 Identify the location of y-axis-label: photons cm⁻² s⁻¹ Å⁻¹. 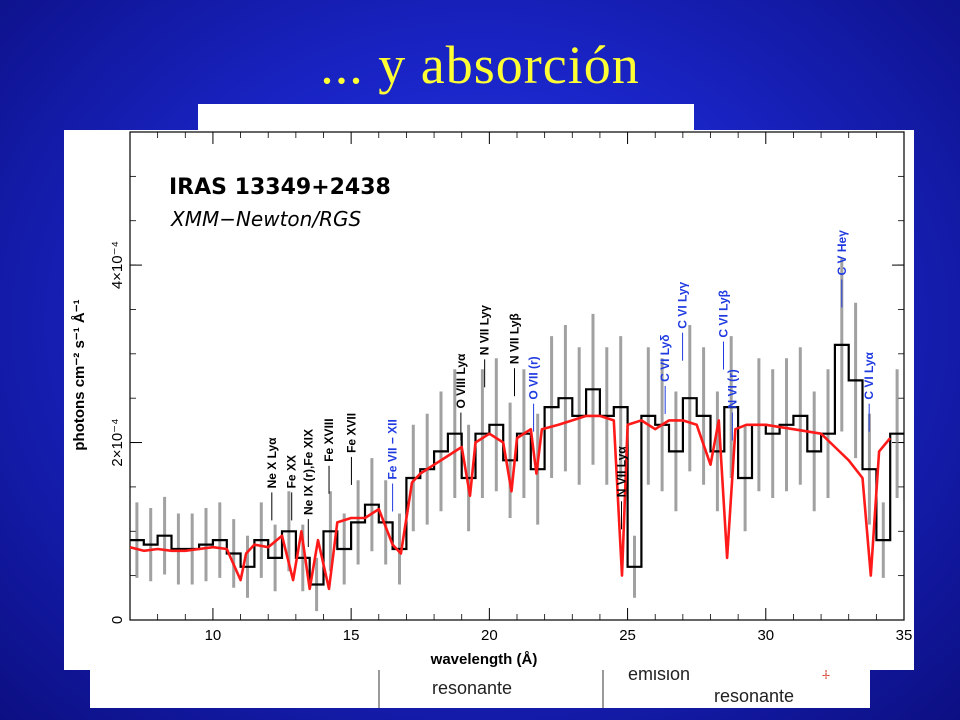
(79, 374).